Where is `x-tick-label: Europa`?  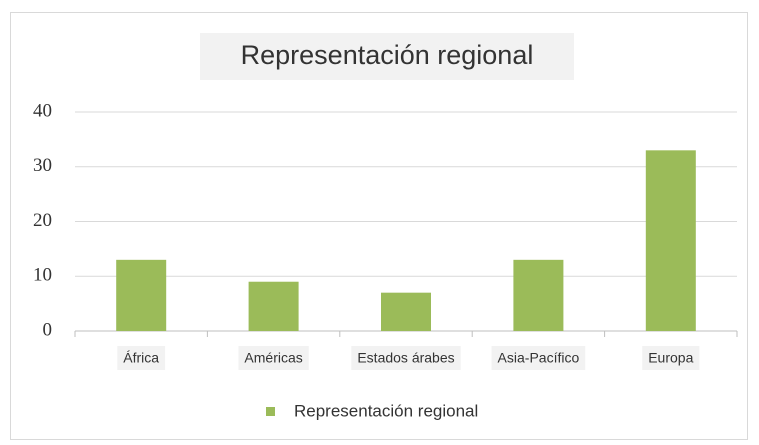 x-tick-label: Europa is located at coordinates (670, 358).